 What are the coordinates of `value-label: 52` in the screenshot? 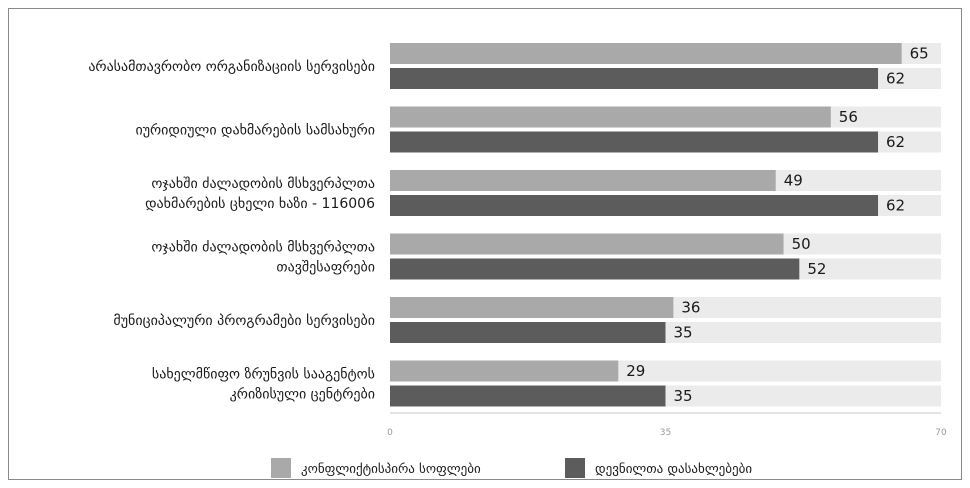 It's located at (816, 269).